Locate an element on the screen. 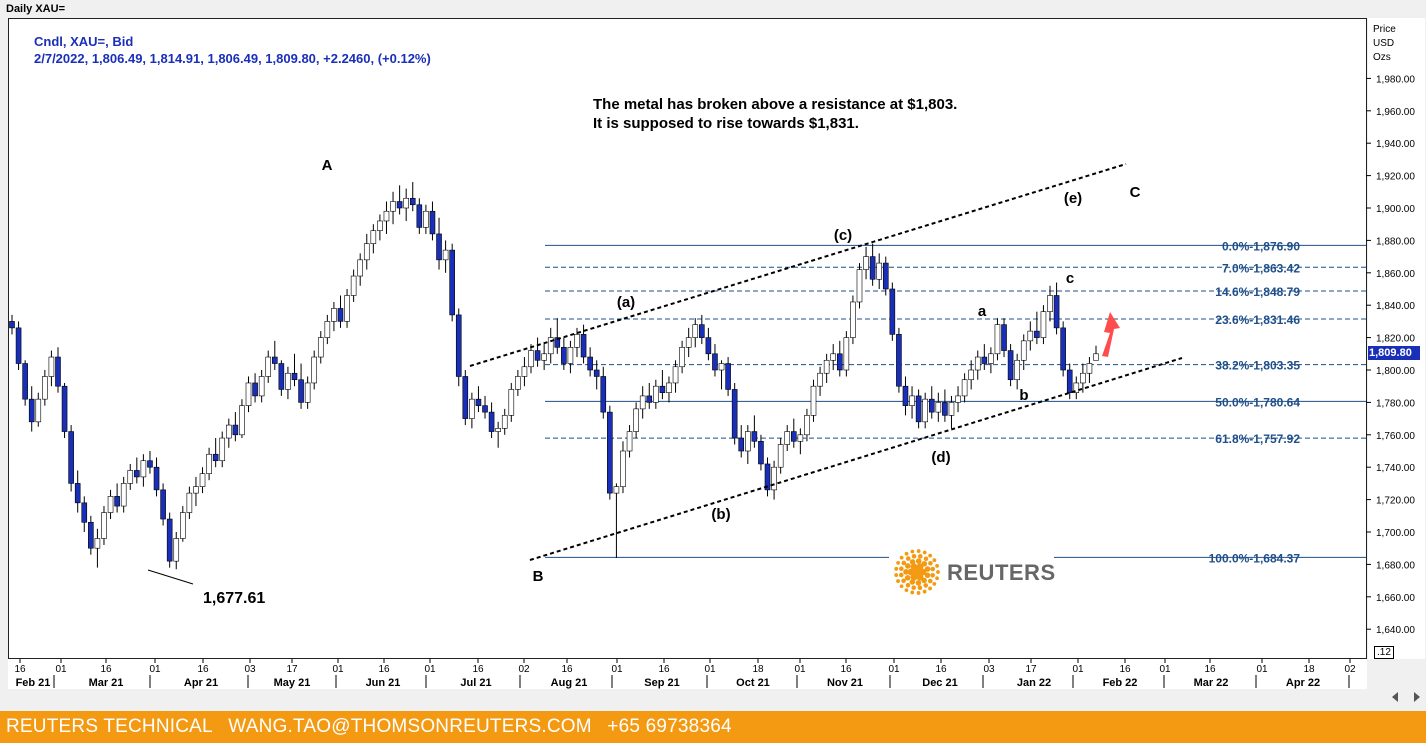  price-tick-label: 1,860.00 is located at coordinates (1395, 274).